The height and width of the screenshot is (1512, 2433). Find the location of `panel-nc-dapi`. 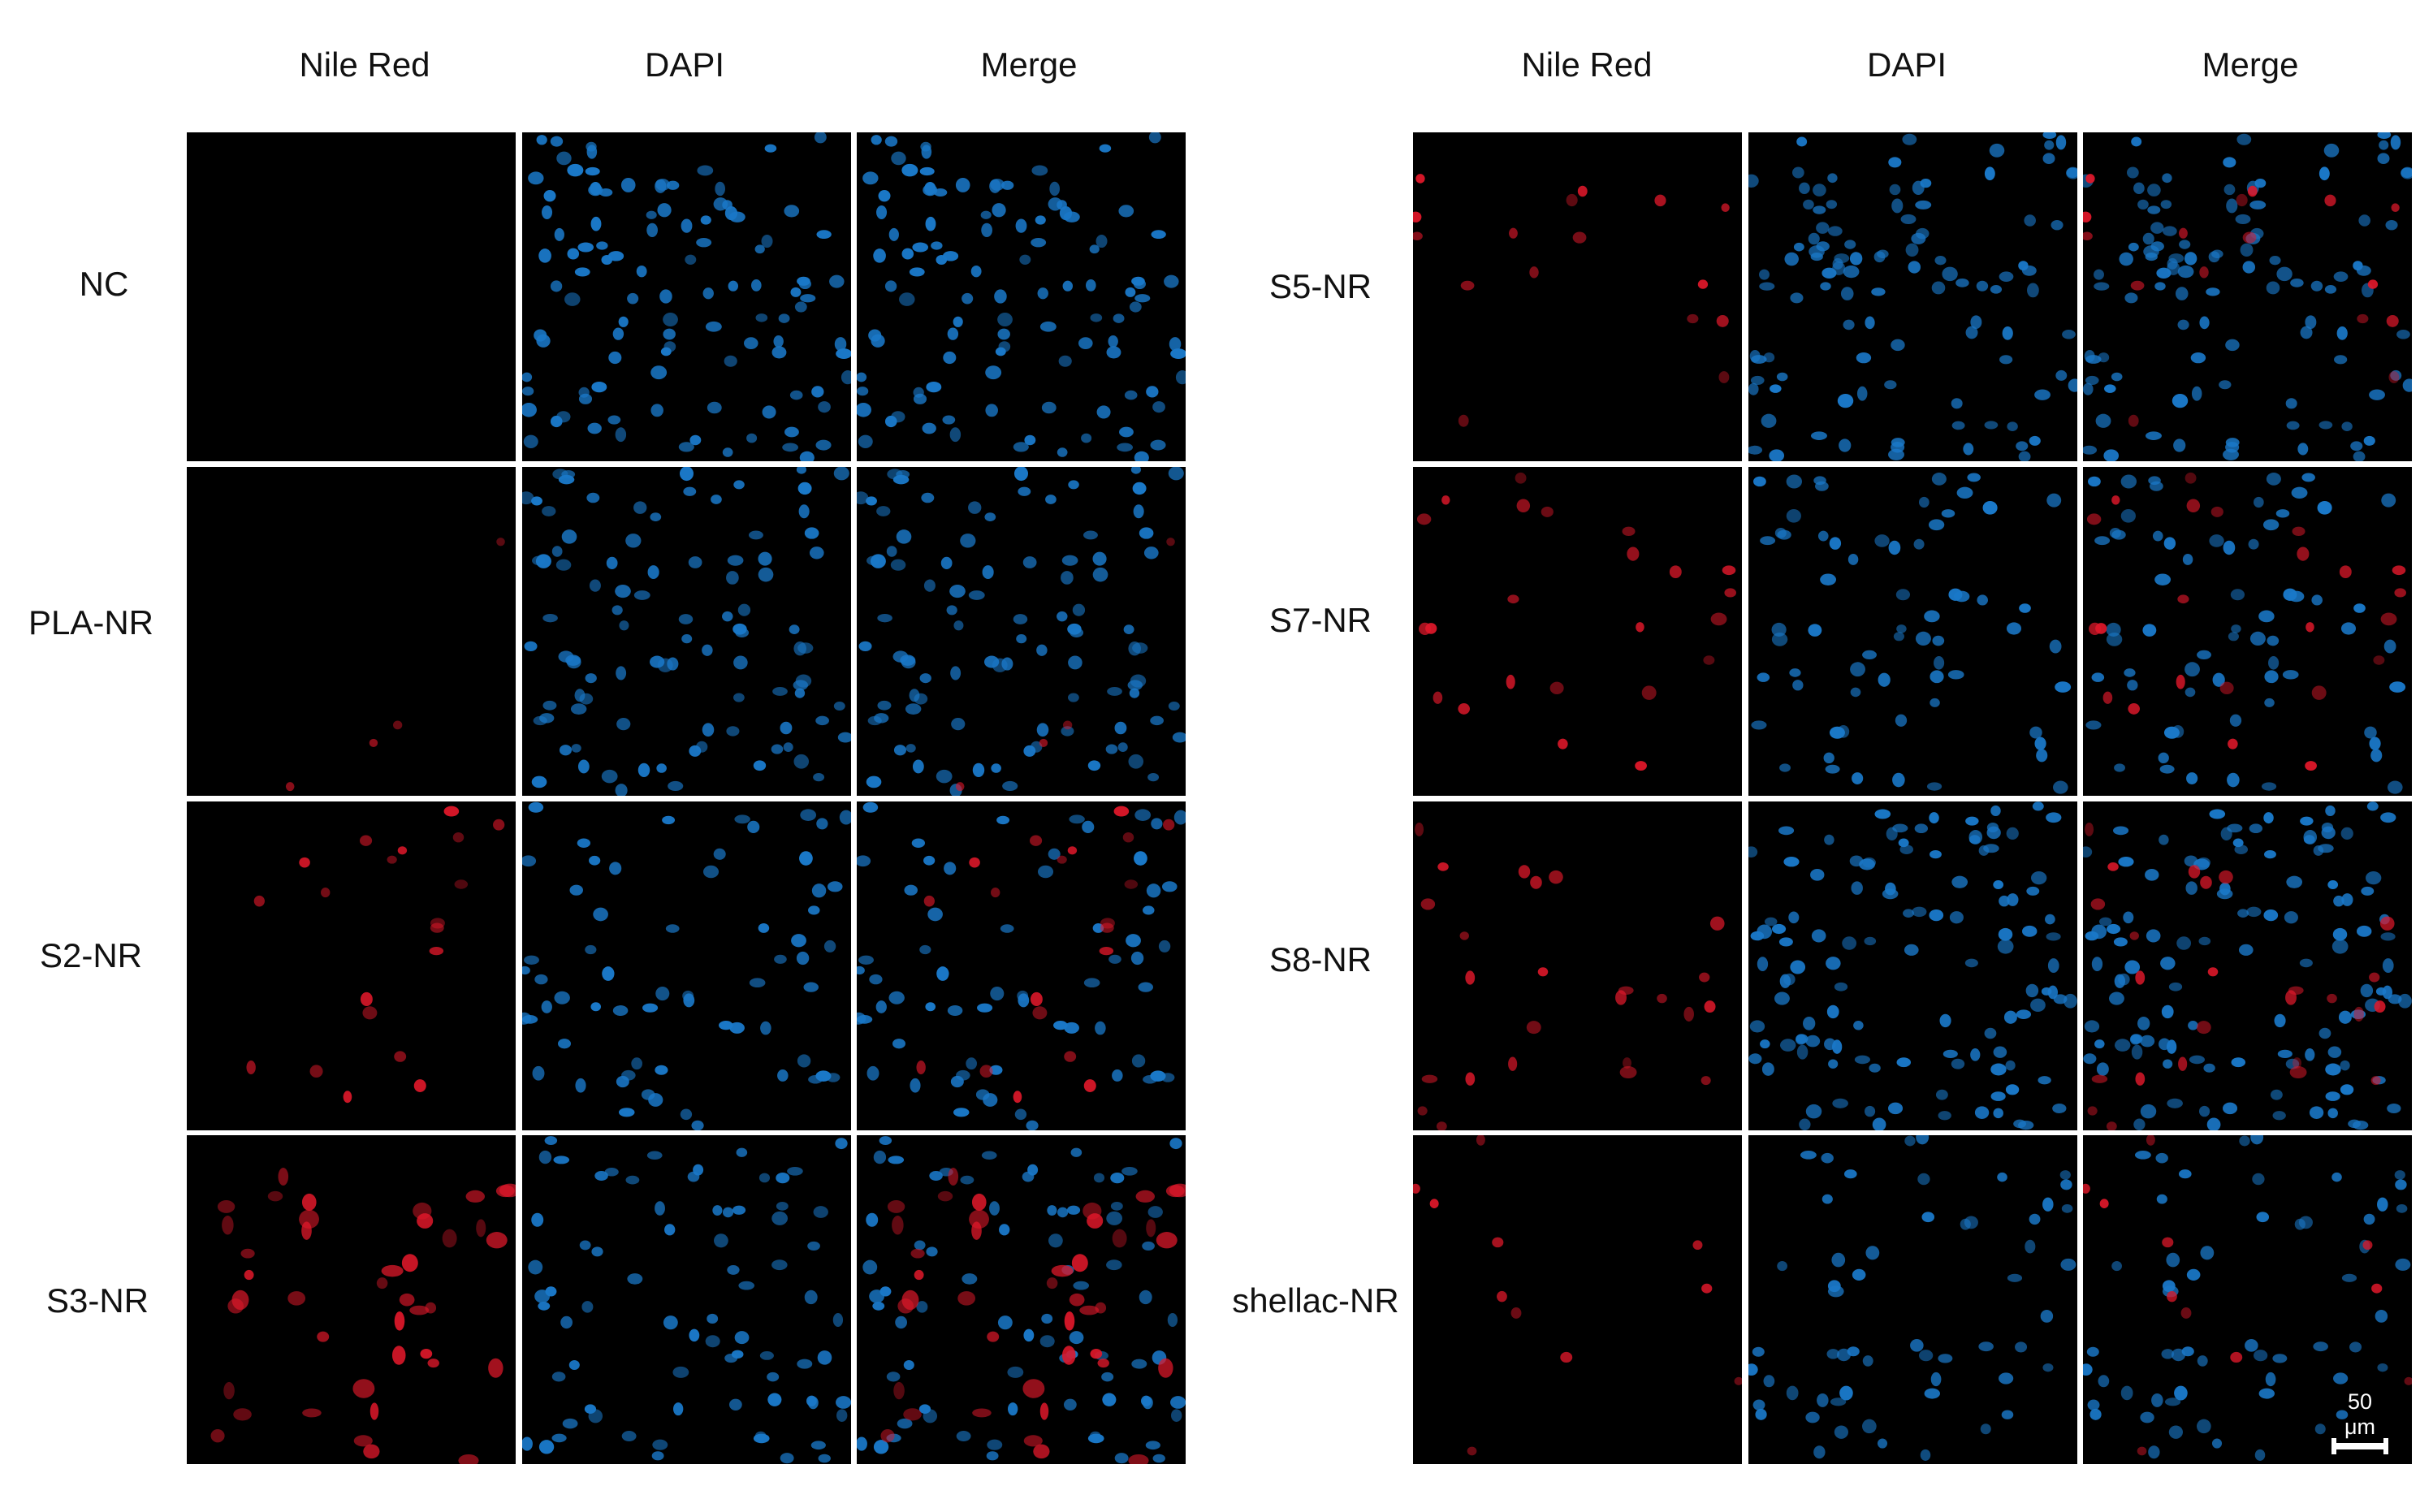

panel-nc-dapi is located at coordinates (686, 296).